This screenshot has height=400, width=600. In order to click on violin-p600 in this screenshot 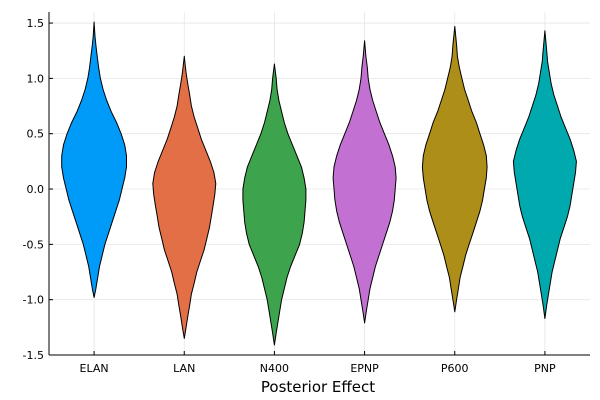, I will do `click(454, 169)`.